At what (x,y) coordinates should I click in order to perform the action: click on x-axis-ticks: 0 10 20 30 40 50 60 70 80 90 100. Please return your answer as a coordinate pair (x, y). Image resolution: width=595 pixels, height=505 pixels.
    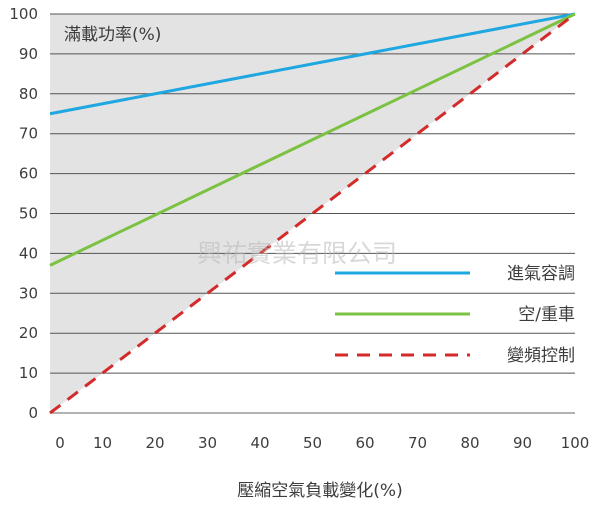
    Looking at the image, I should click on (322, 443).